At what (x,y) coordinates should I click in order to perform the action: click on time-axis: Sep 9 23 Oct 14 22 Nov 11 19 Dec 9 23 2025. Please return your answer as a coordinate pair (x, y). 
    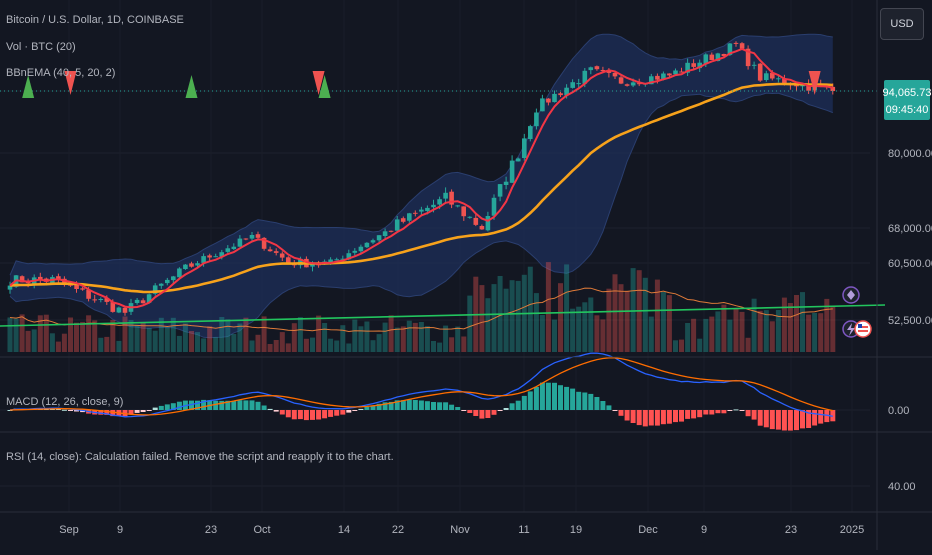
    Looking at the image, I should click on (461, 530).